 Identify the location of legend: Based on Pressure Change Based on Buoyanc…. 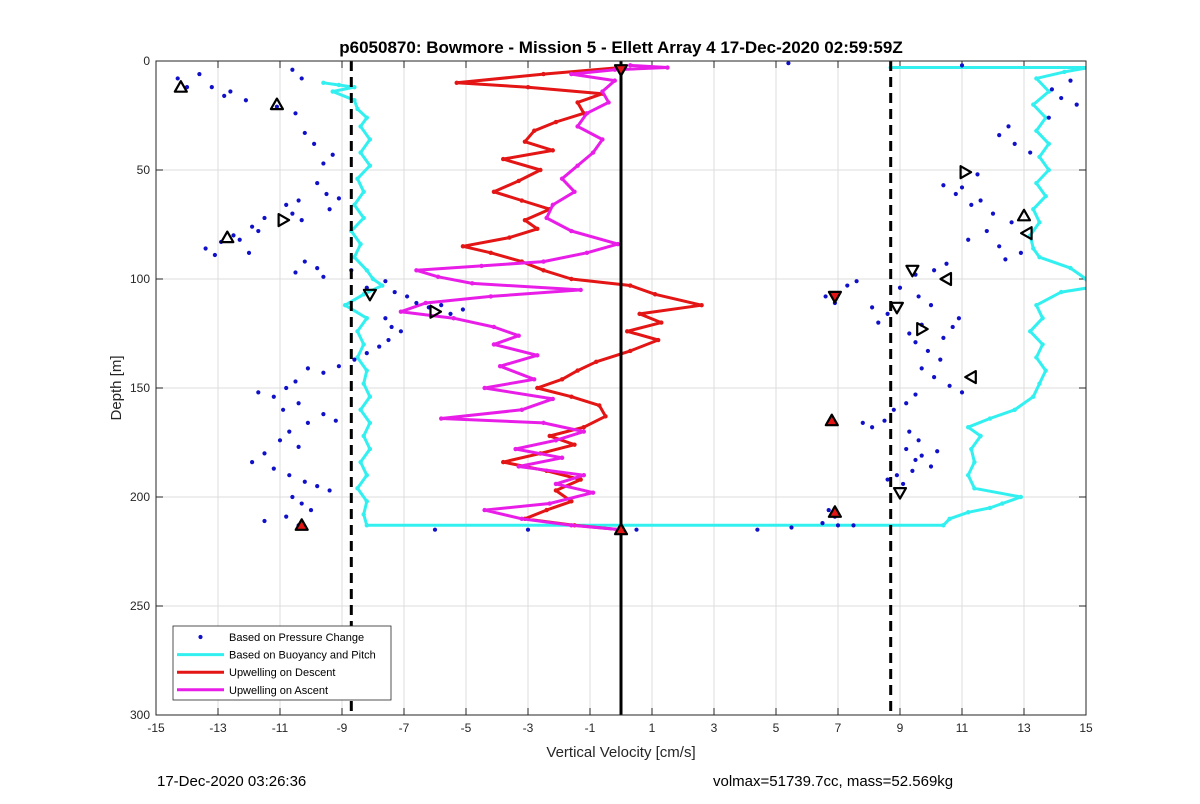
(282, 663).